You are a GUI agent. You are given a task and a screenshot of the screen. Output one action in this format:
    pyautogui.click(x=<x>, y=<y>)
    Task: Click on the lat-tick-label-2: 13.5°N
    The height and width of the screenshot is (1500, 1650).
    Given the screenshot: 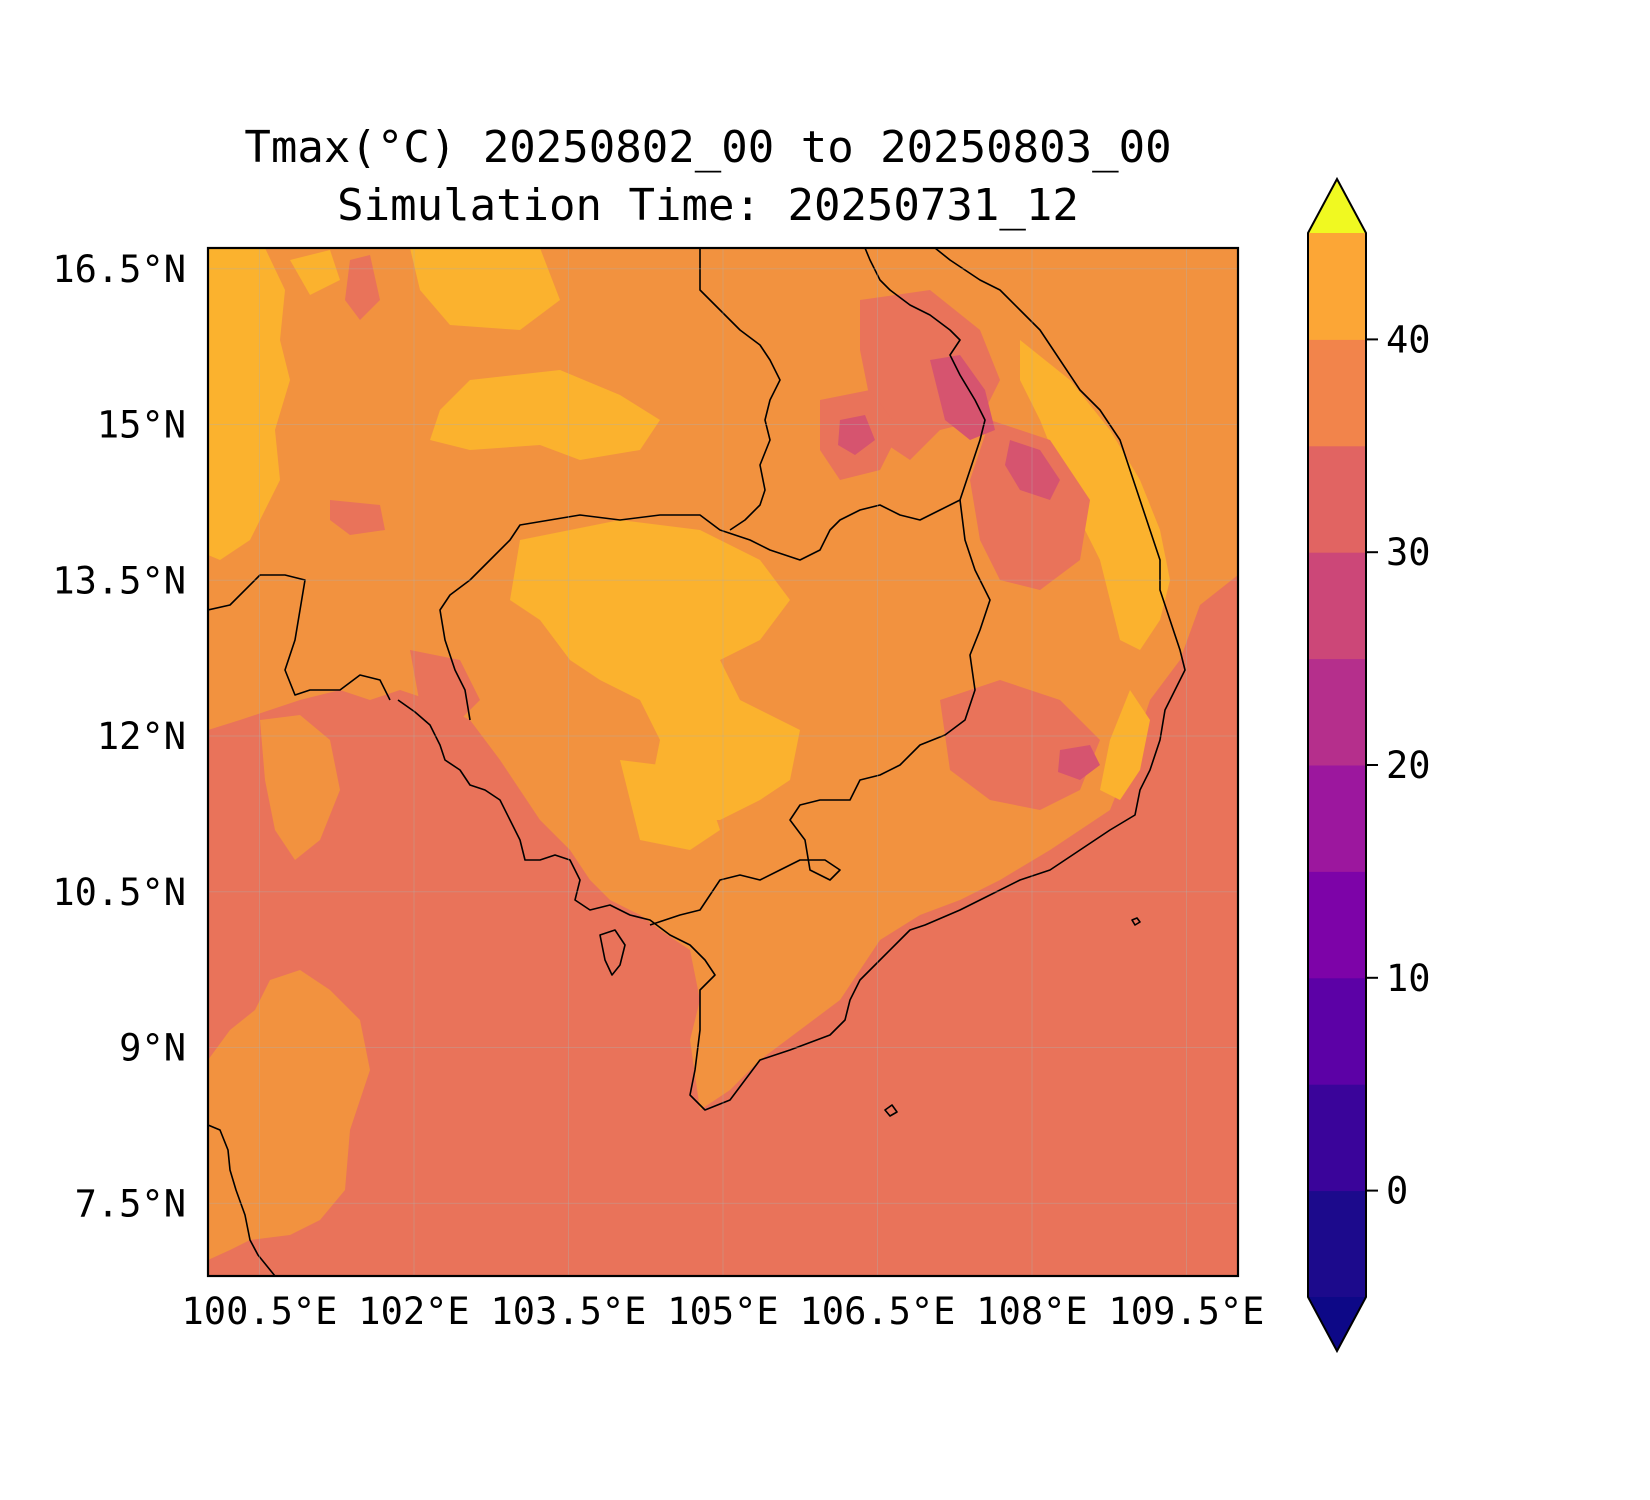 What is the action you would take?
    pyautogui.click(x=119, y=580)
    